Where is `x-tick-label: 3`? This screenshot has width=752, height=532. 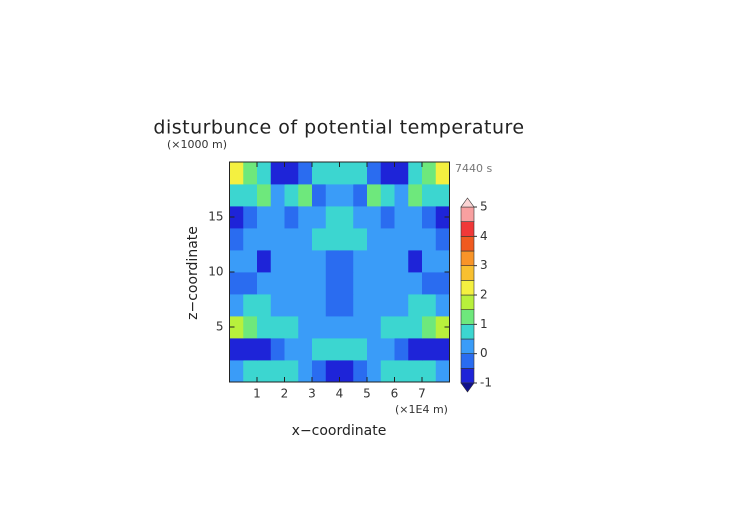 x-tick-label: 3 is located at coordinates (312, 394).